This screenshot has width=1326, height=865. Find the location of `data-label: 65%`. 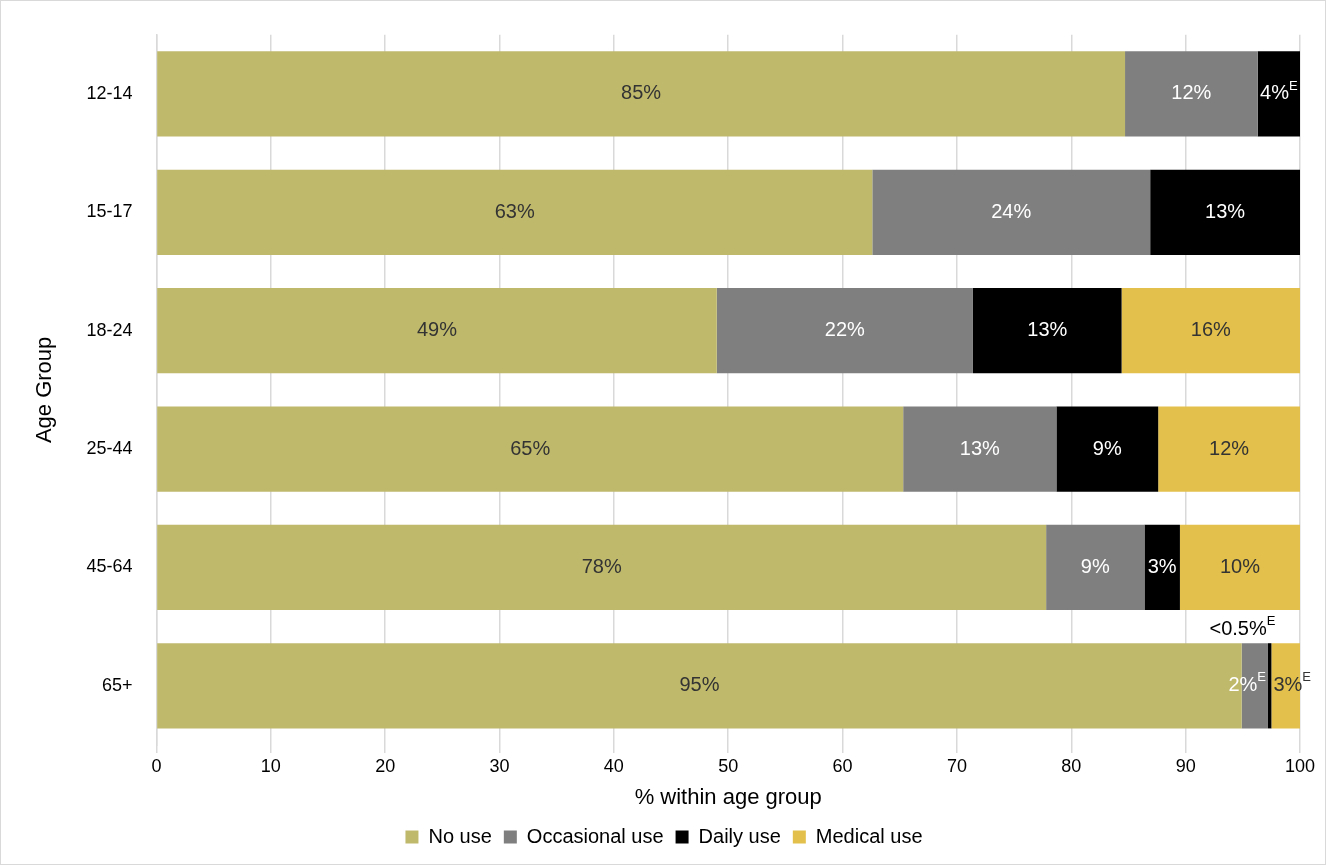

data-label: 65% is located at coordinates (530, 447).